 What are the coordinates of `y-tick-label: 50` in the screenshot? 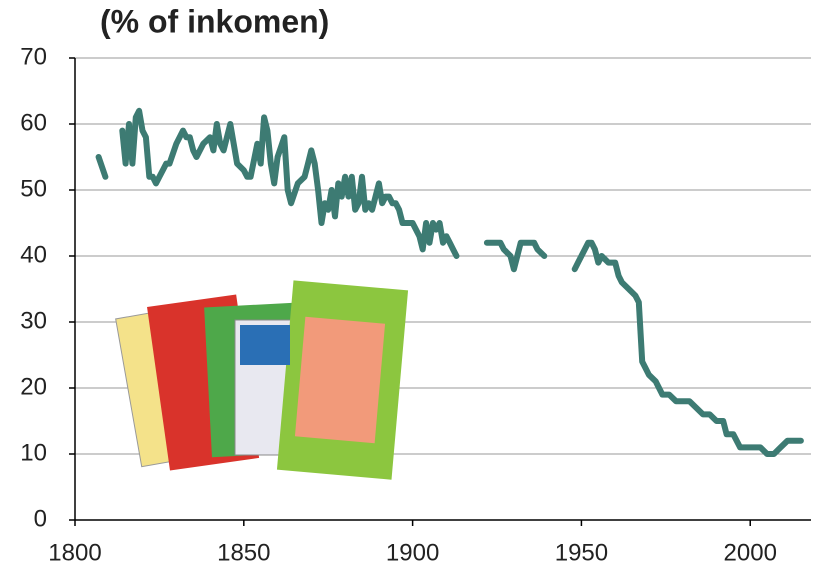 It's located at (33, 188).